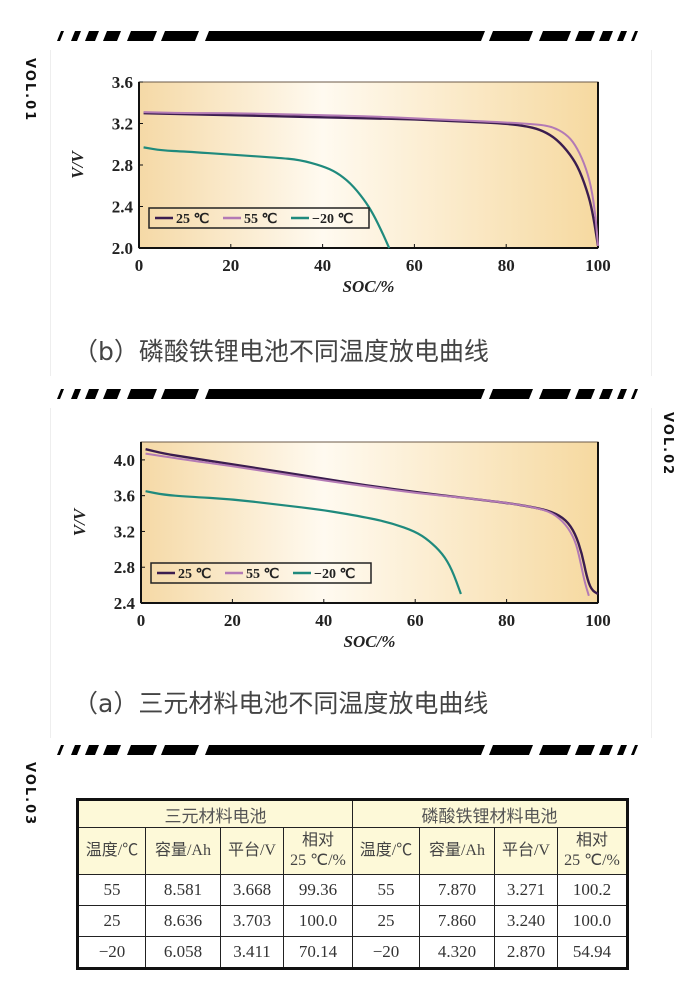  Describe the element at coordinates (122, 248) in the screenshot. I see `svg-text: 2.0` at that location.